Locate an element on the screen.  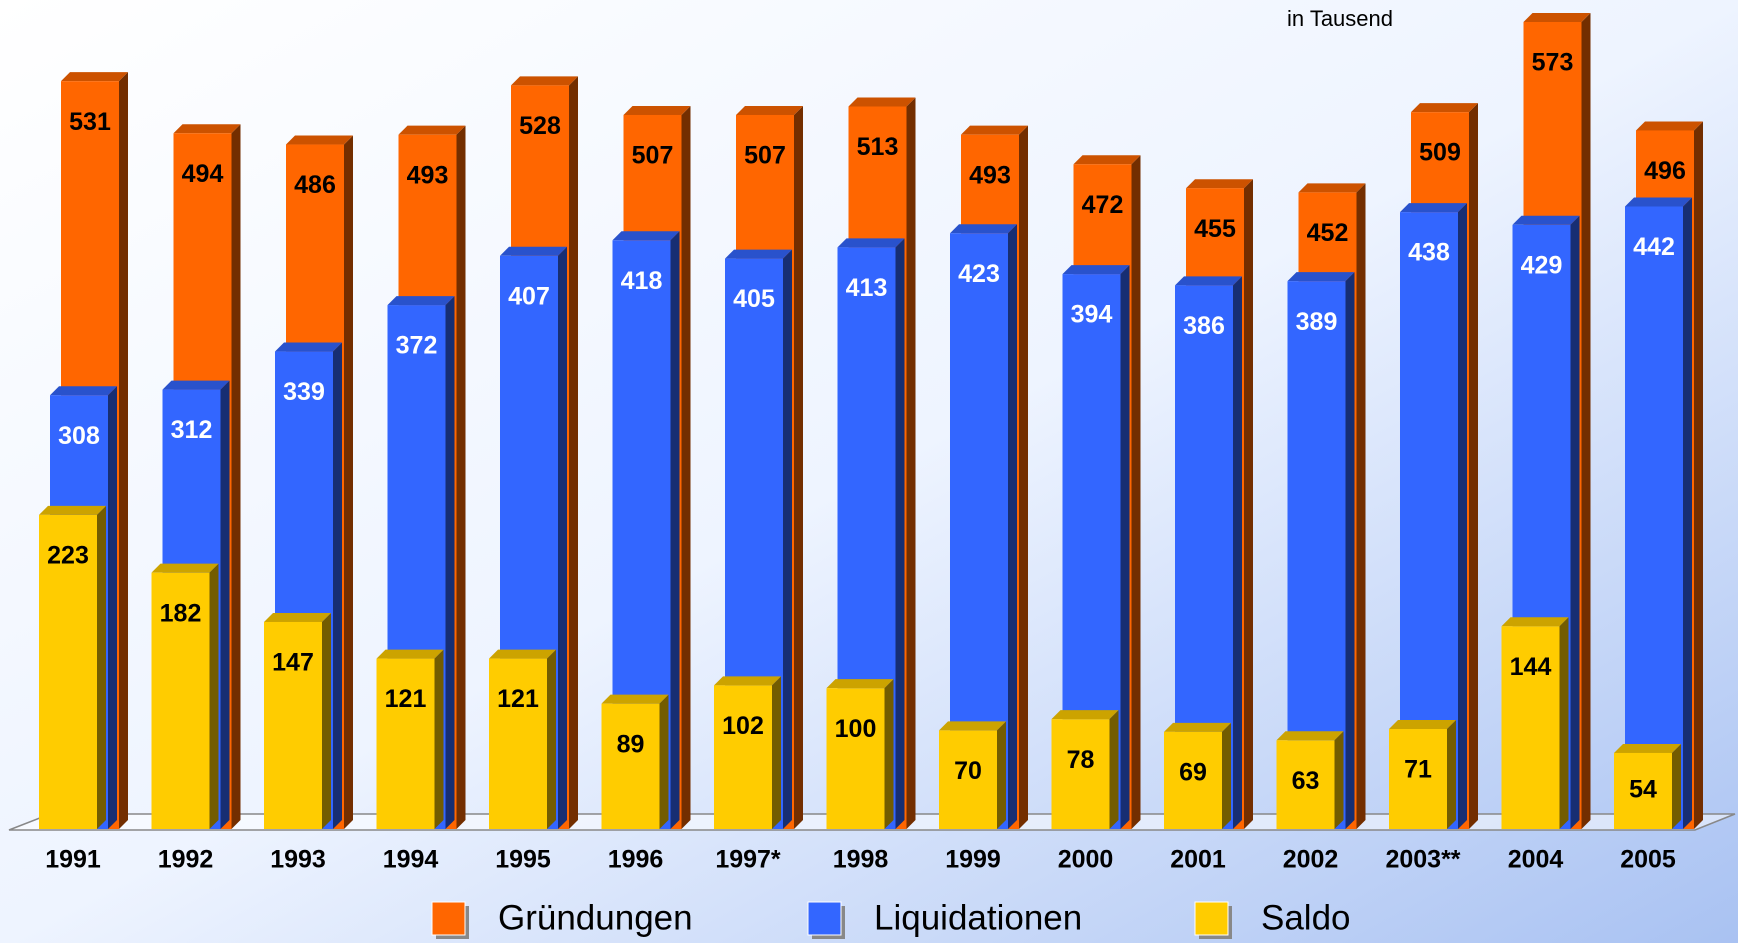
value-label: 573 is located at coordinates (1553, 63).